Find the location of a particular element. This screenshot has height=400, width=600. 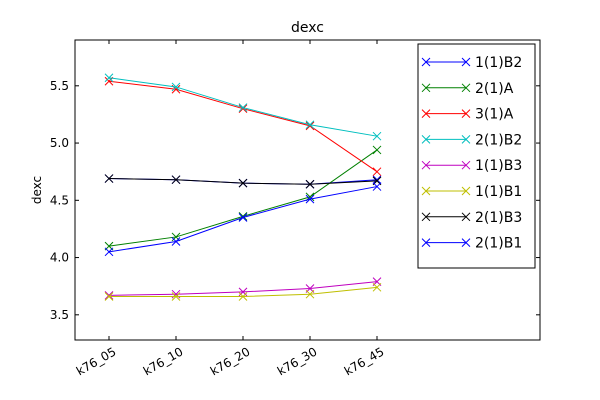

y-tick-label: 5.0 is located at coordinates (59, 143).